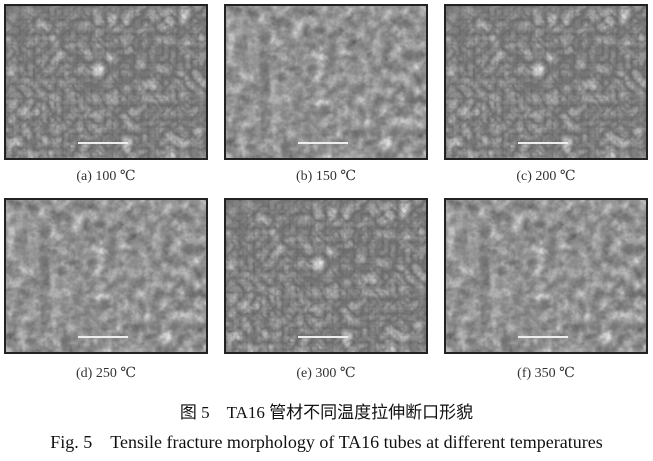 The height and width of the screenshot is (461, 653). What do you see at coordinates (106, 373) in the screenshot?
I see `panel-label-d: (d) 250 ℃` at bounding box center [106, 373].